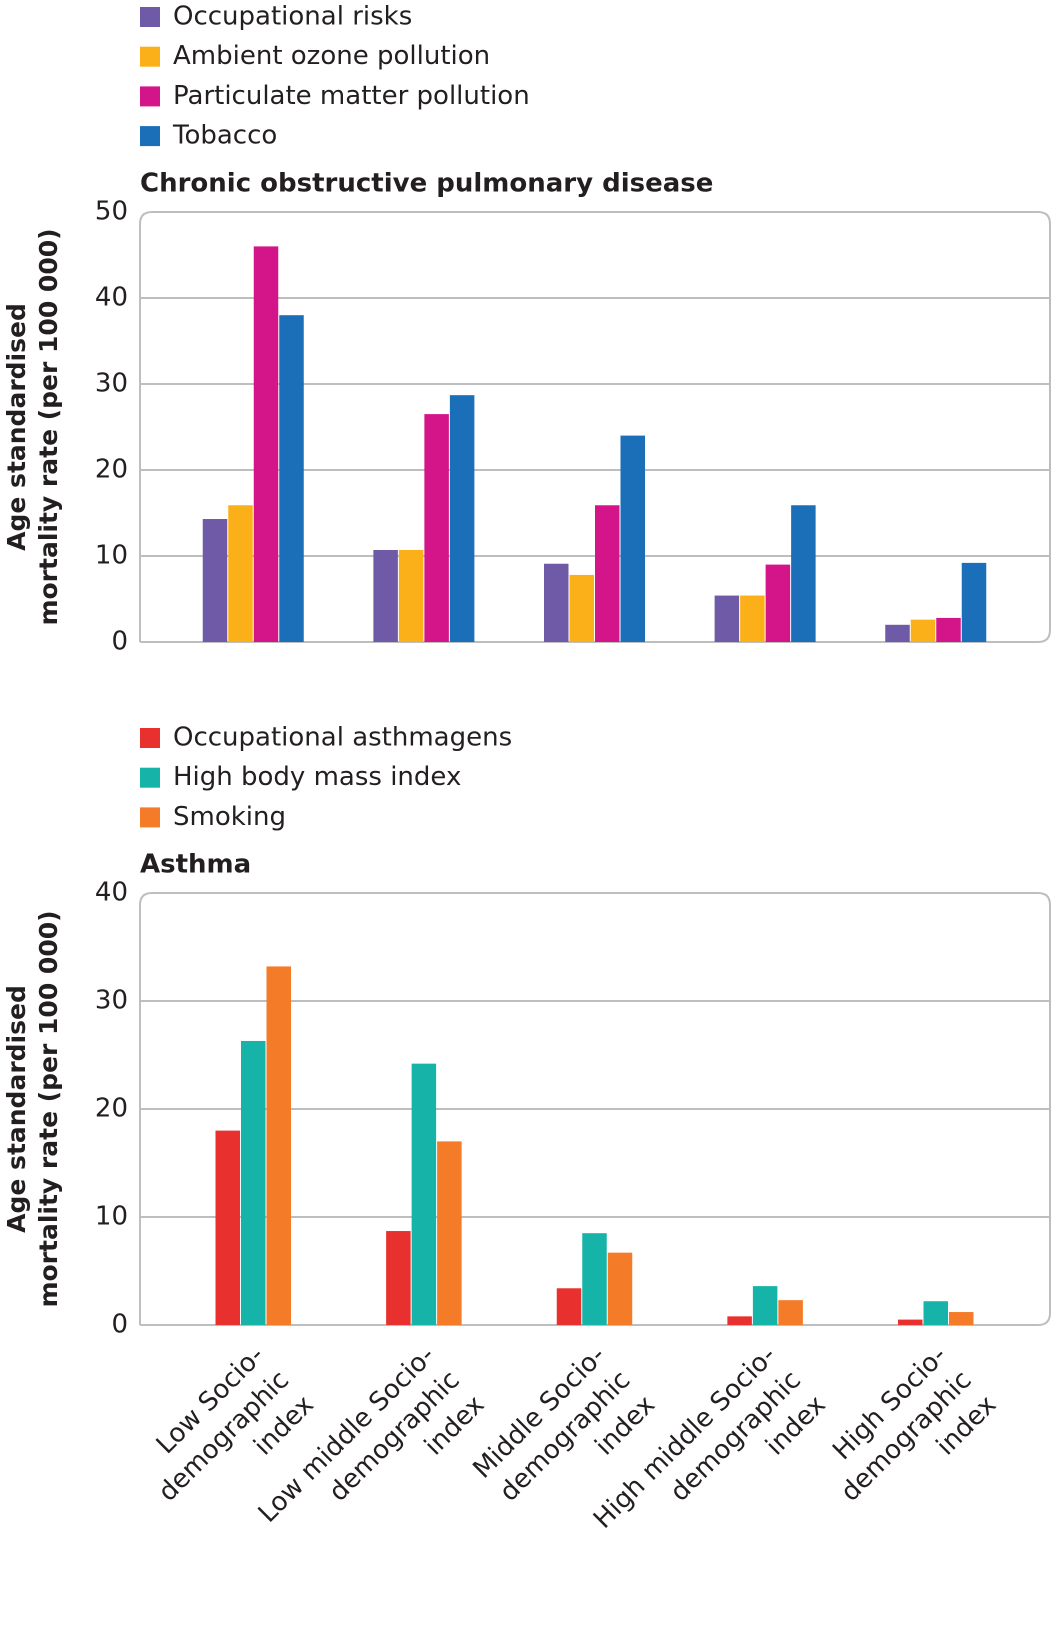  Describe the element at coordinates (224, 136) in the screenshot. I see `legend-label: Tobacco` at that location.